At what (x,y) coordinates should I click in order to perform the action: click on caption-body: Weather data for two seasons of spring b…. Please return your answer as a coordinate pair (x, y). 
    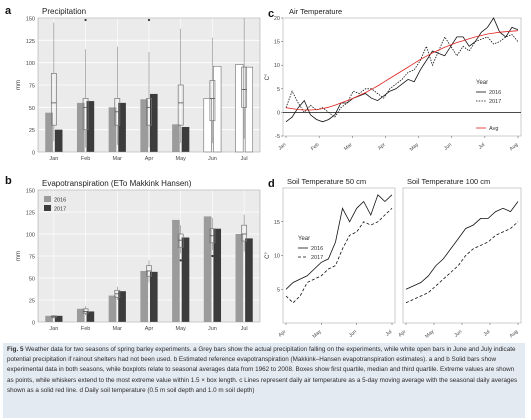
    Looking at the image, I should click on (262, 370).